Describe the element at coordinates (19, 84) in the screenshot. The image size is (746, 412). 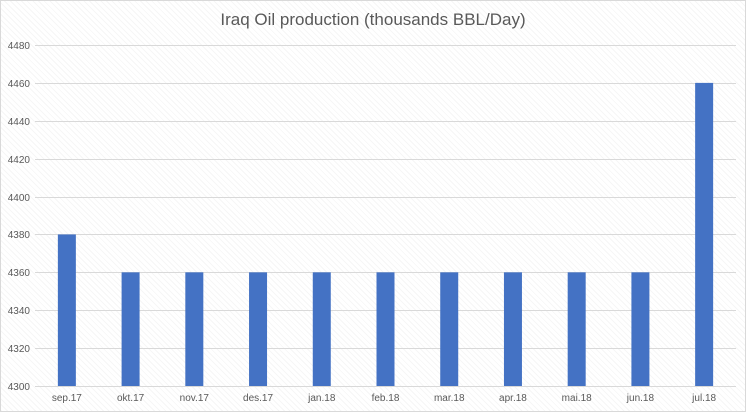
I see `y-tick-label: 4460` at that location.